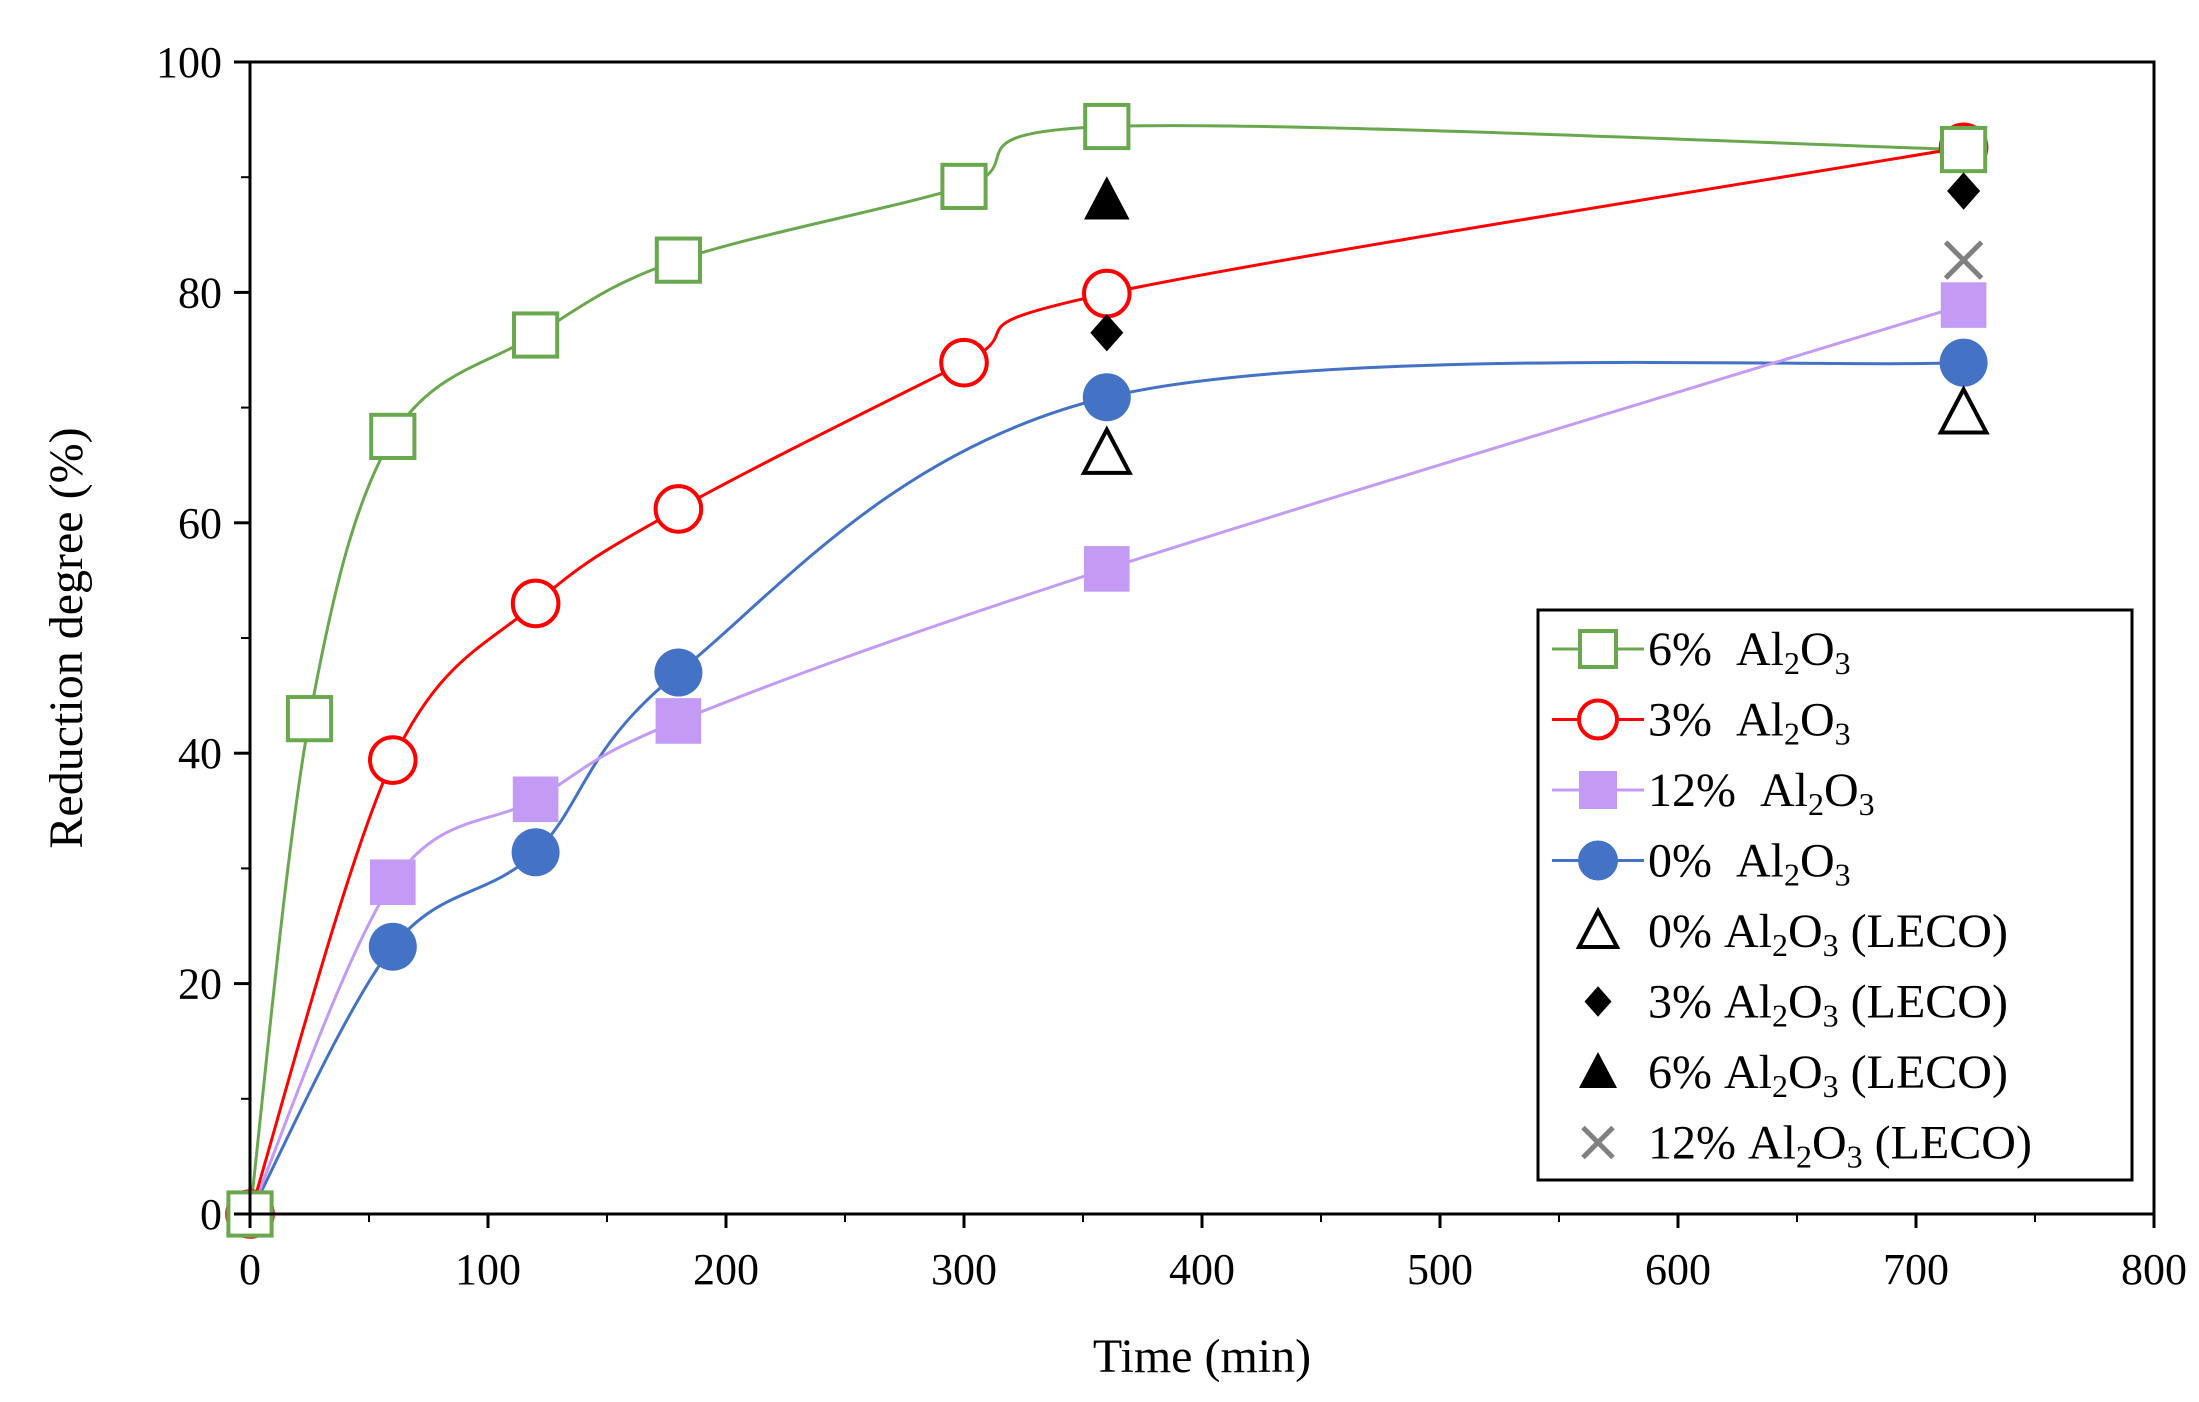  What do you see at coordinates (1749, 652) in the screenshot?
I see `legend-label: 6% Al2O3` at bounding box center [1749, 652].